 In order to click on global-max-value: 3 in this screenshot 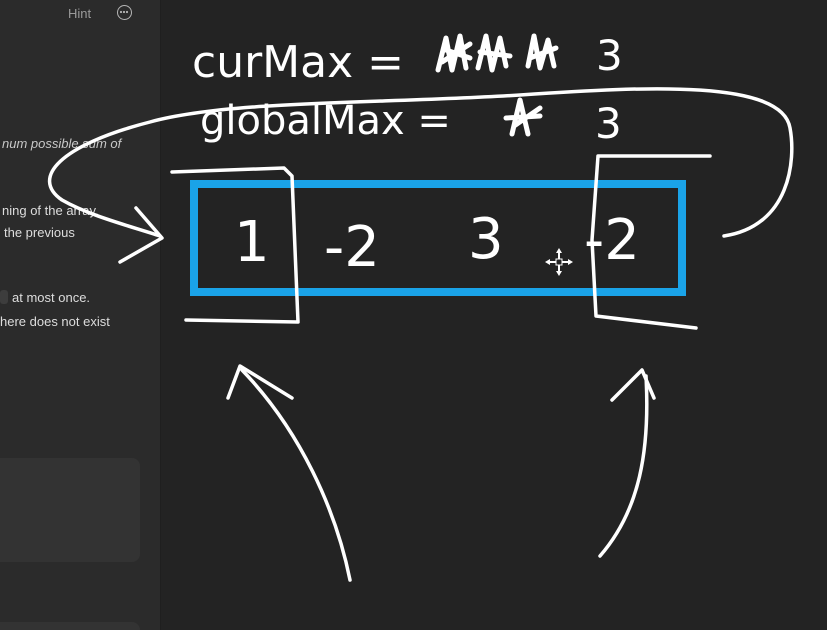, I will do `click(608, 123)`.